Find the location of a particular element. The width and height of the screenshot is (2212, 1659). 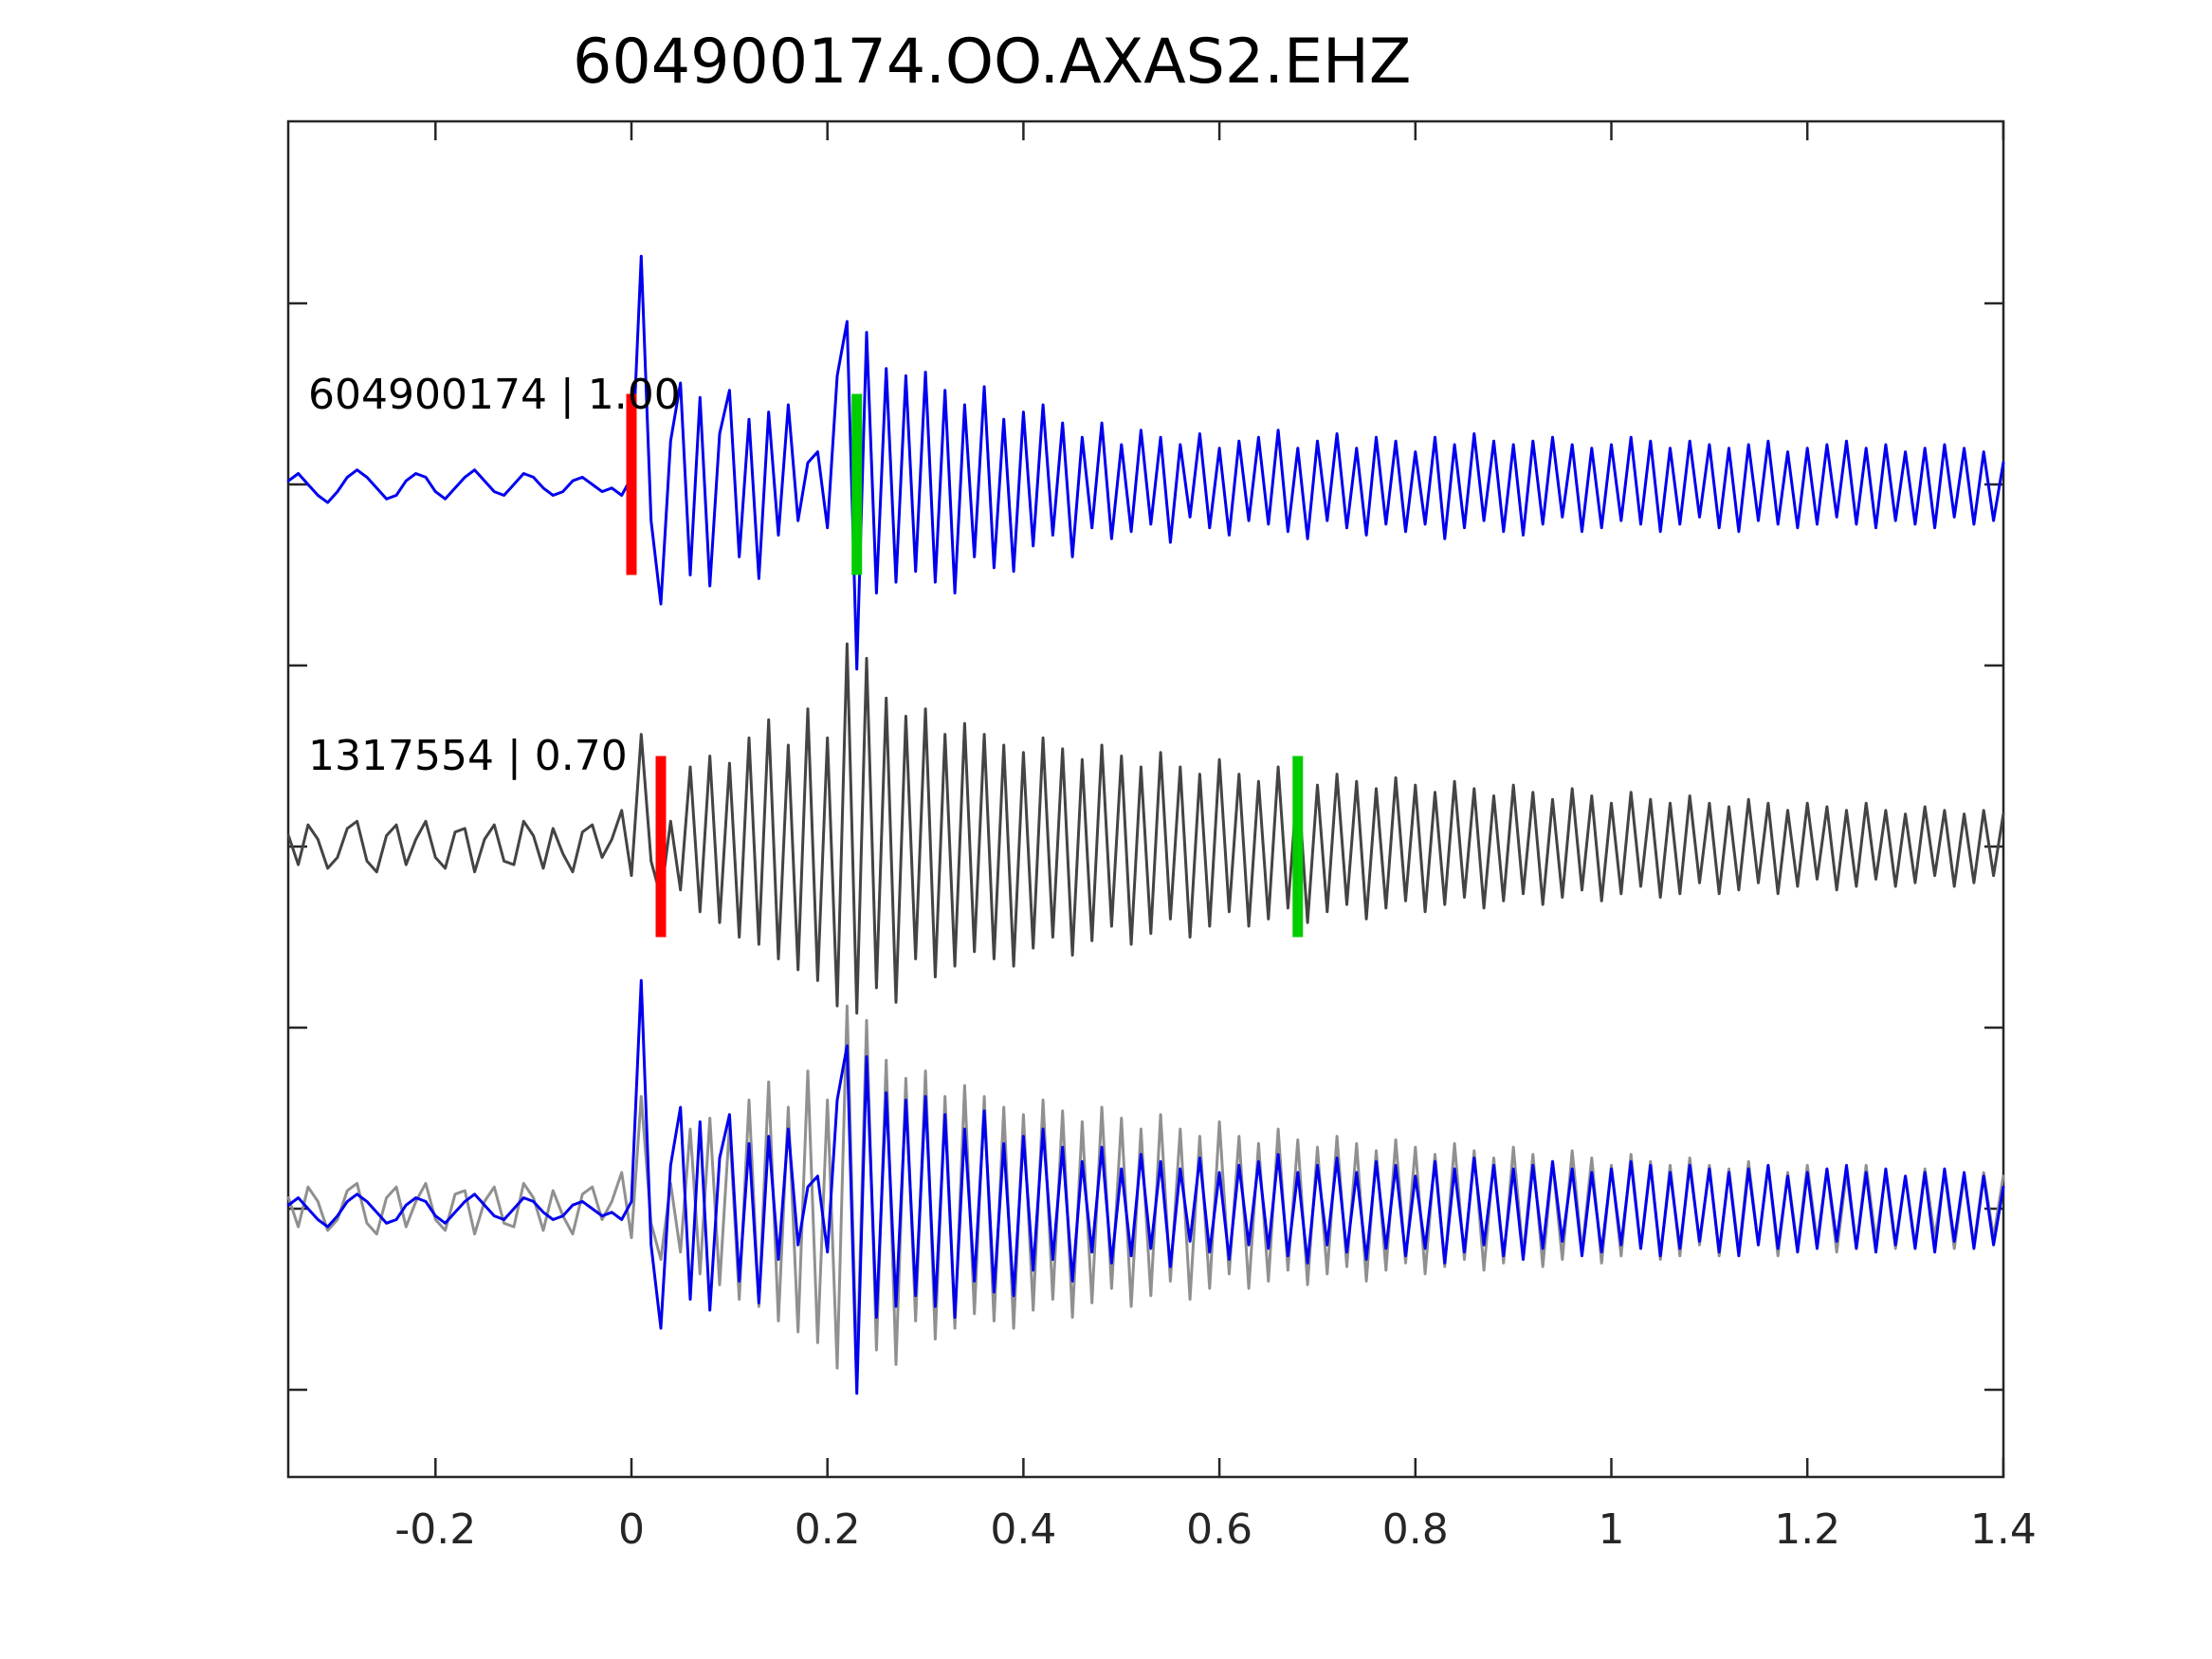

trace-label-candidate: 1317554 | 0.70 is located at coordinates (468, 756).